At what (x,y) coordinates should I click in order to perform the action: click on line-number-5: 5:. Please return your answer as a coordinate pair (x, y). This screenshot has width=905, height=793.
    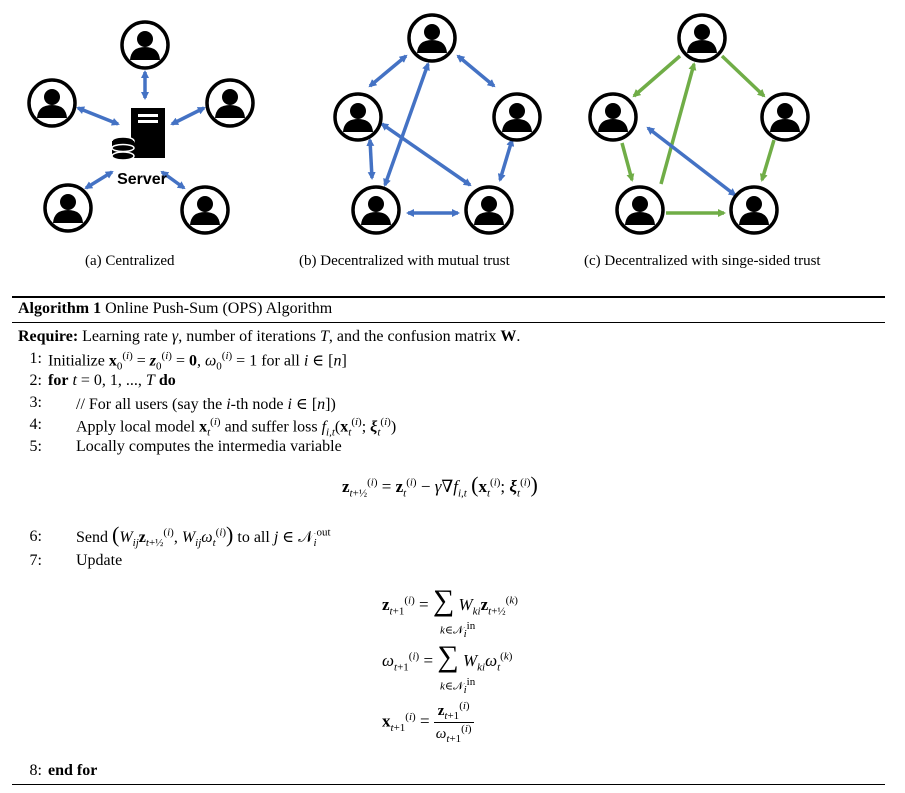
    Looking at the image, I should click on (35, 446).